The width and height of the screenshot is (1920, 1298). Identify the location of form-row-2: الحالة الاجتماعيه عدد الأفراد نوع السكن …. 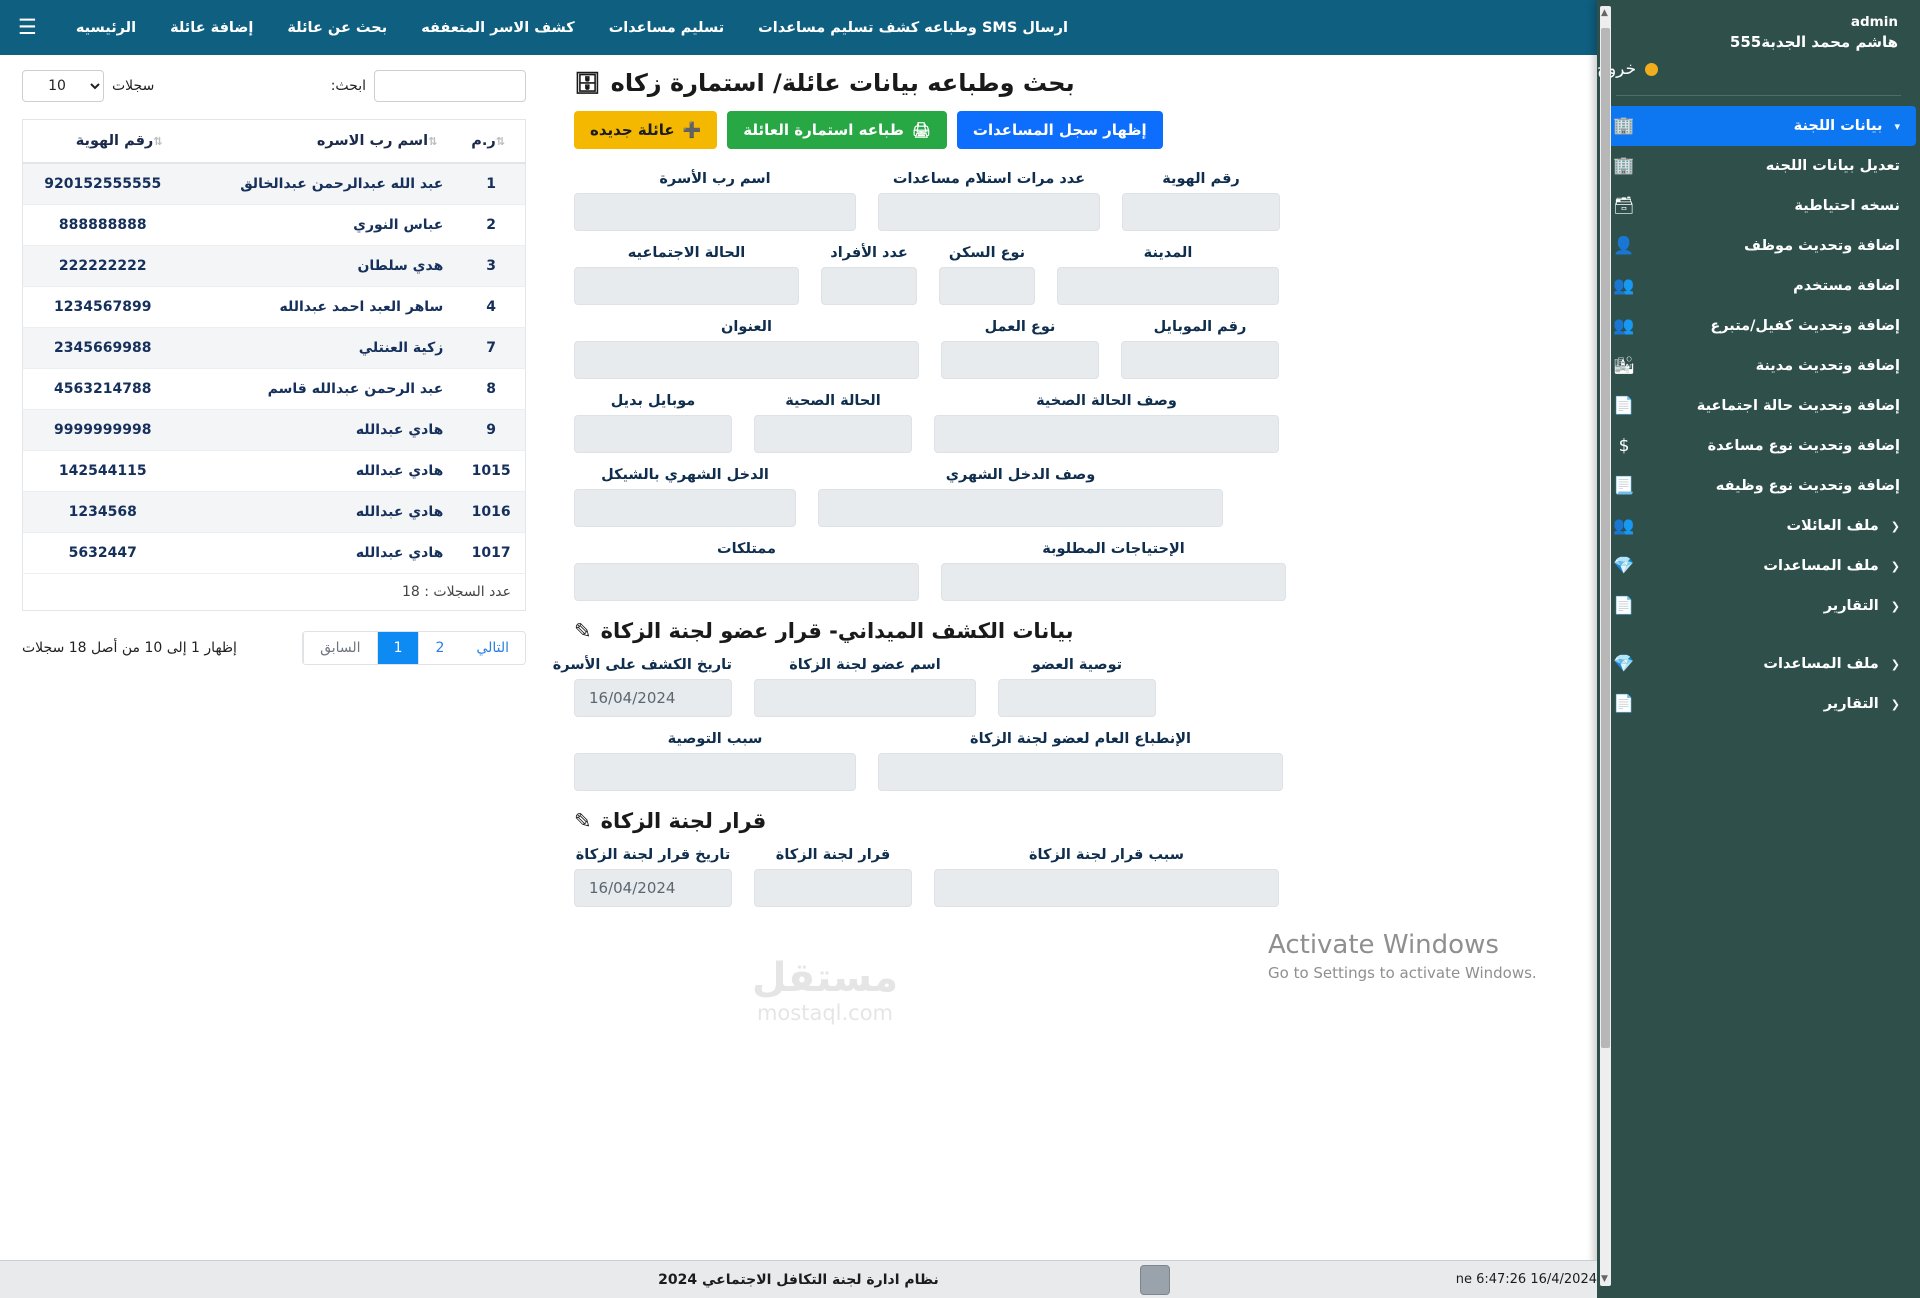
(1072, 275).